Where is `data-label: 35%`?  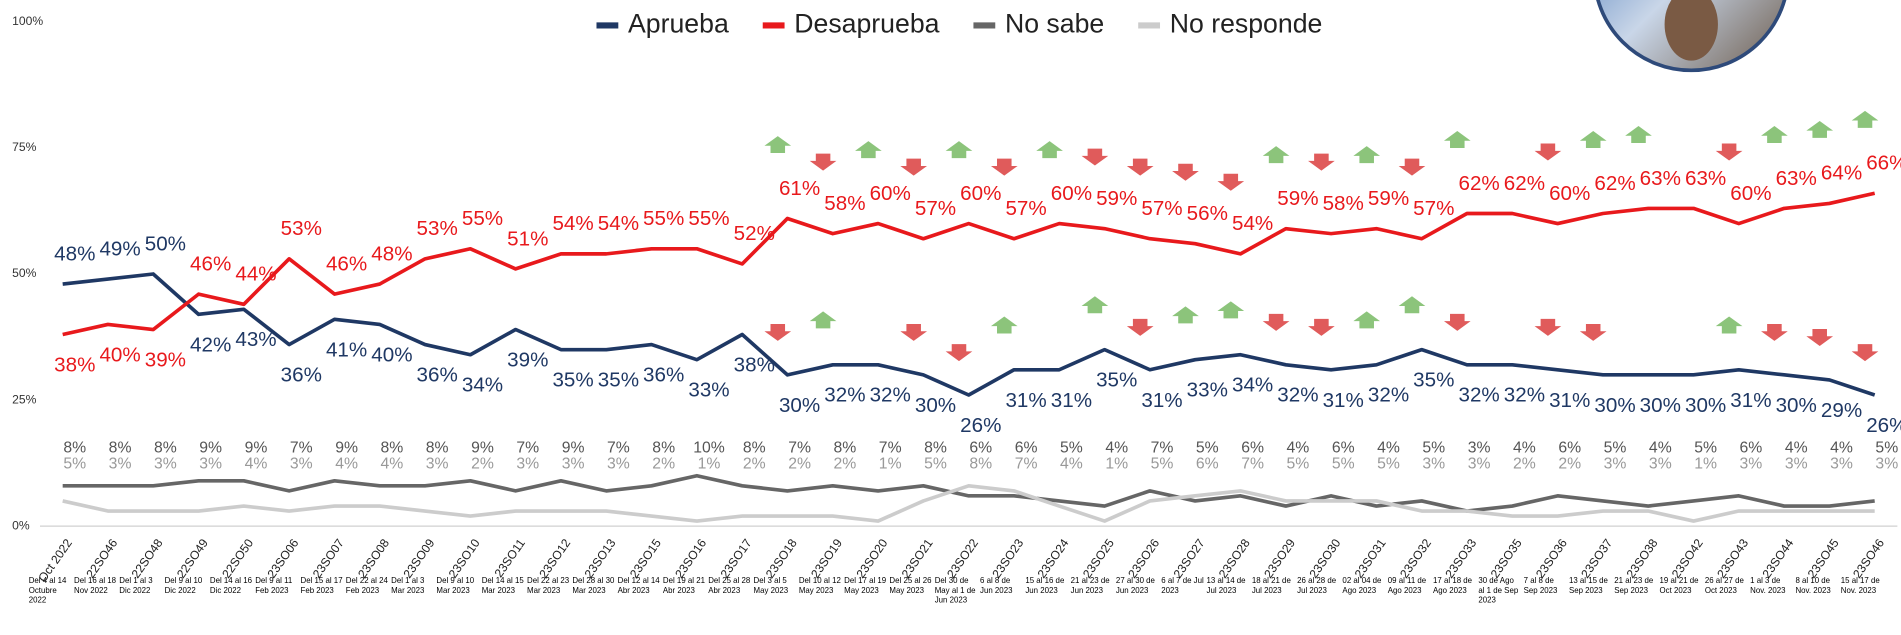 data-label: 35% is located at coordinates (618, 380).